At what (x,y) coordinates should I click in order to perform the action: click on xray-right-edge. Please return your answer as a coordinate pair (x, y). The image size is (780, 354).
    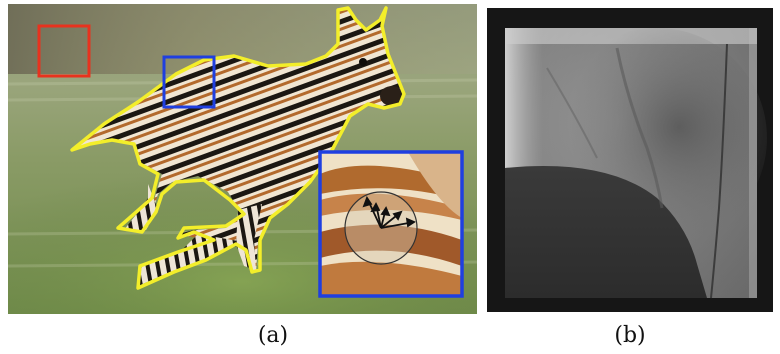
    Looking at the image, I should click on (753, 163).